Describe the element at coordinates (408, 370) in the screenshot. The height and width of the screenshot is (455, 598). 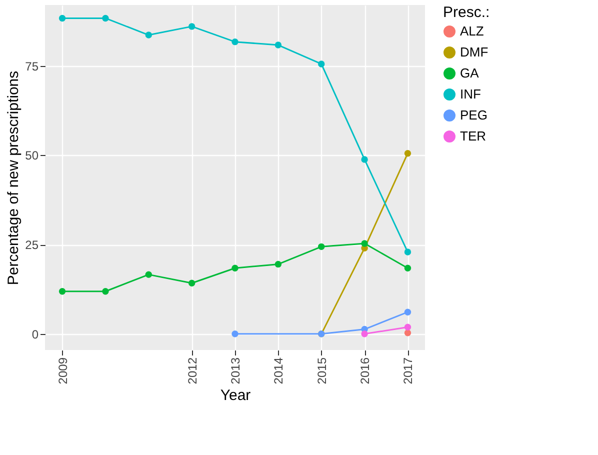
I see `x-tick-label: 2017` at that location.